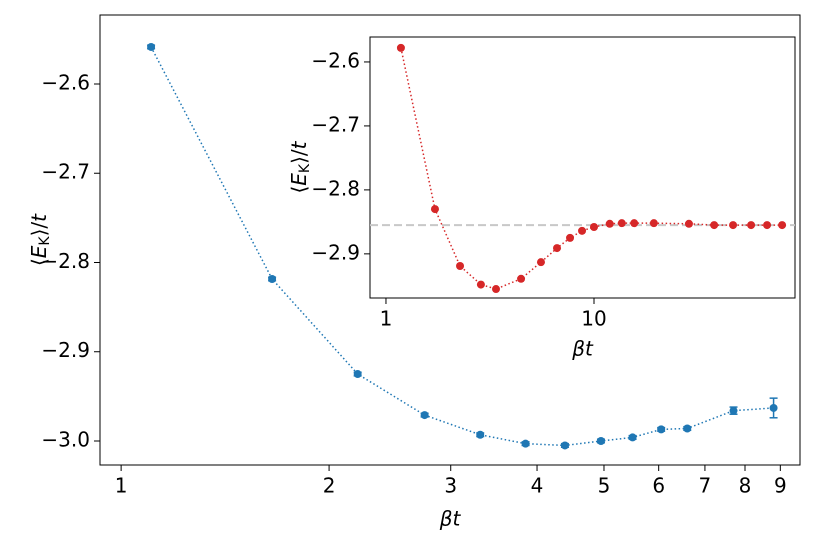  I want to click on x-tick-label: 7, so click(705, 486).